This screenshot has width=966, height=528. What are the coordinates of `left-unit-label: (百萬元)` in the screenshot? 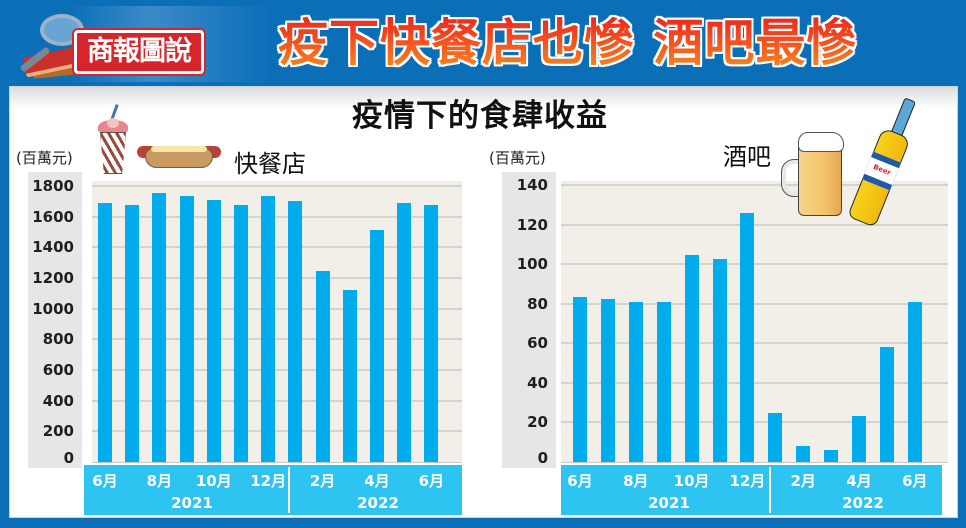 It's located at (44, 158).